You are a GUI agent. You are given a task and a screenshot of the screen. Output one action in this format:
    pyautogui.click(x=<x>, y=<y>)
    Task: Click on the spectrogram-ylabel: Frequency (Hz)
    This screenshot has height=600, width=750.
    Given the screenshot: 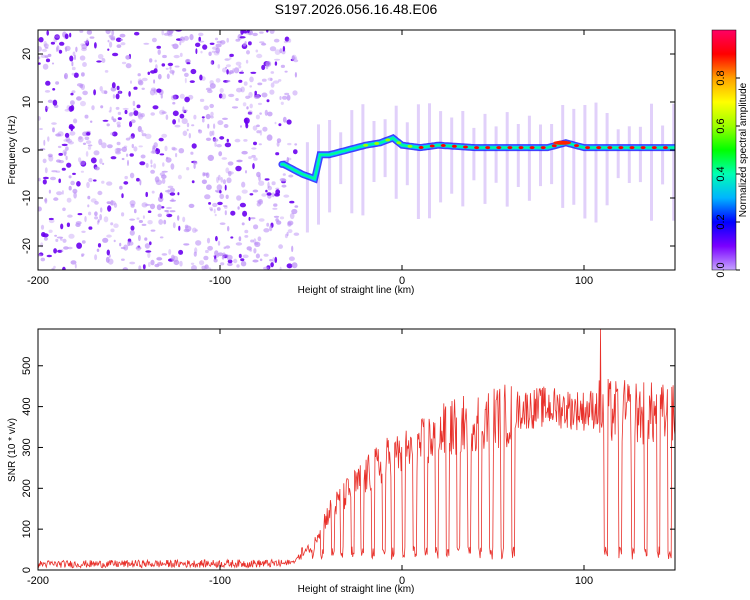 What is the action you would take?
    pyautogui.click(x=12, y=150)
    